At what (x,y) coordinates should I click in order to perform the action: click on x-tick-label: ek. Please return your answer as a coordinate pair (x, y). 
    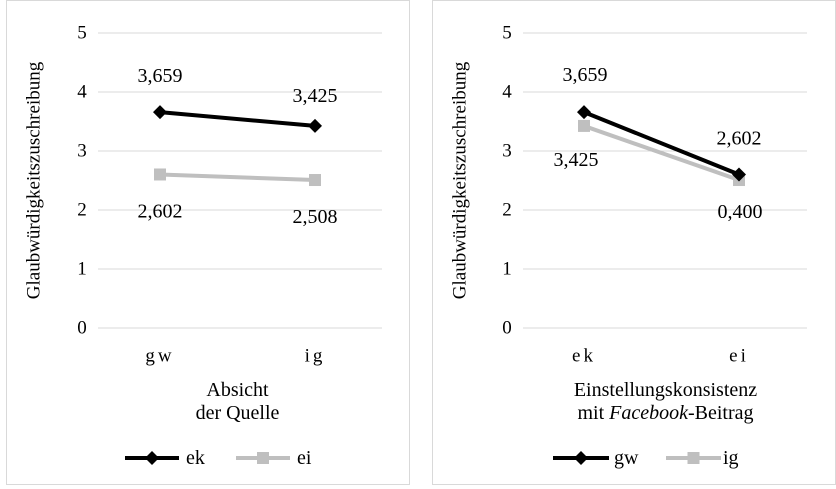
    Looking at the image, I should click on (584, 356).